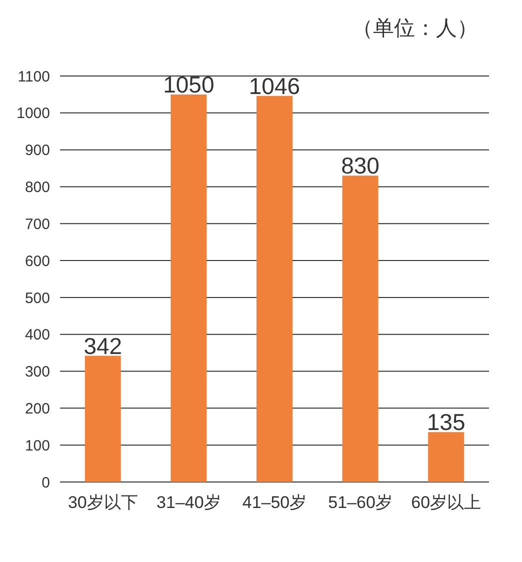  I want to click on y-tick-label: 800, so click(37, 187).